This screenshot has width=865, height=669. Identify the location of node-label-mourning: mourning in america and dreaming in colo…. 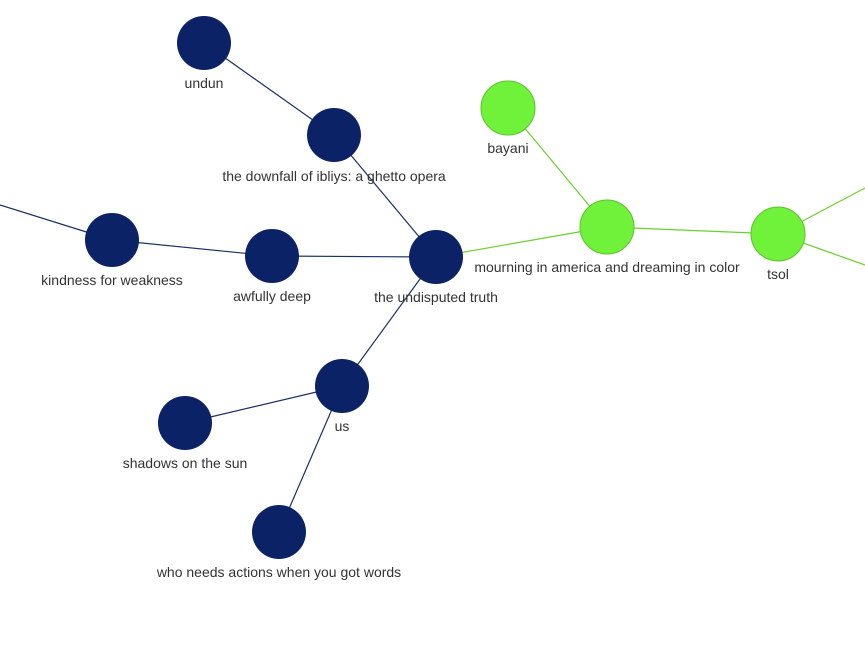
(607, 267).